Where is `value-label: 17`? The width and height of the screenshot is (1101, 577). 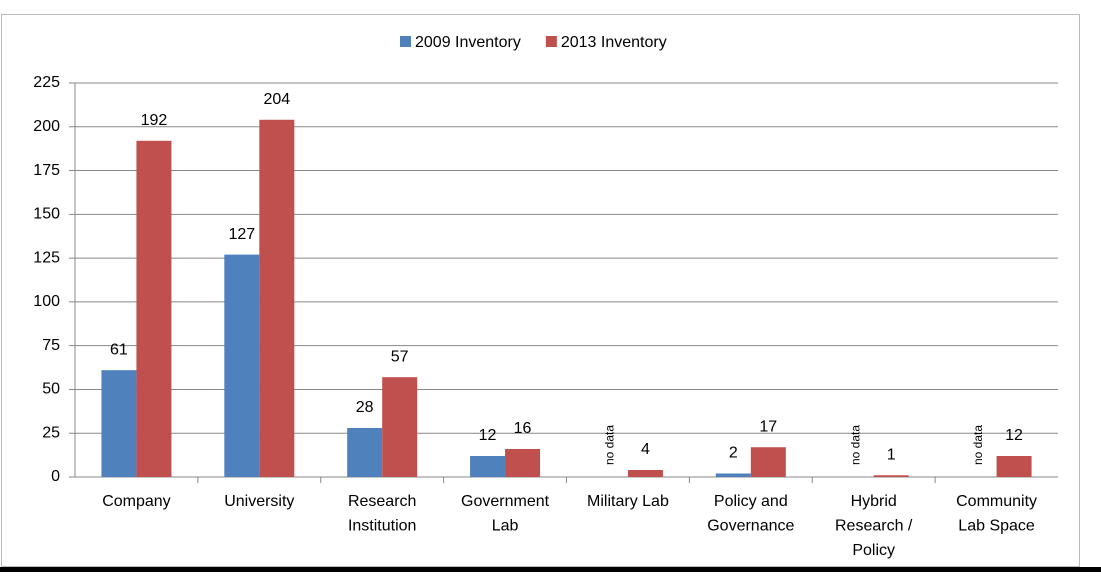 value-label: 17 is located at coordinates (768, 426).